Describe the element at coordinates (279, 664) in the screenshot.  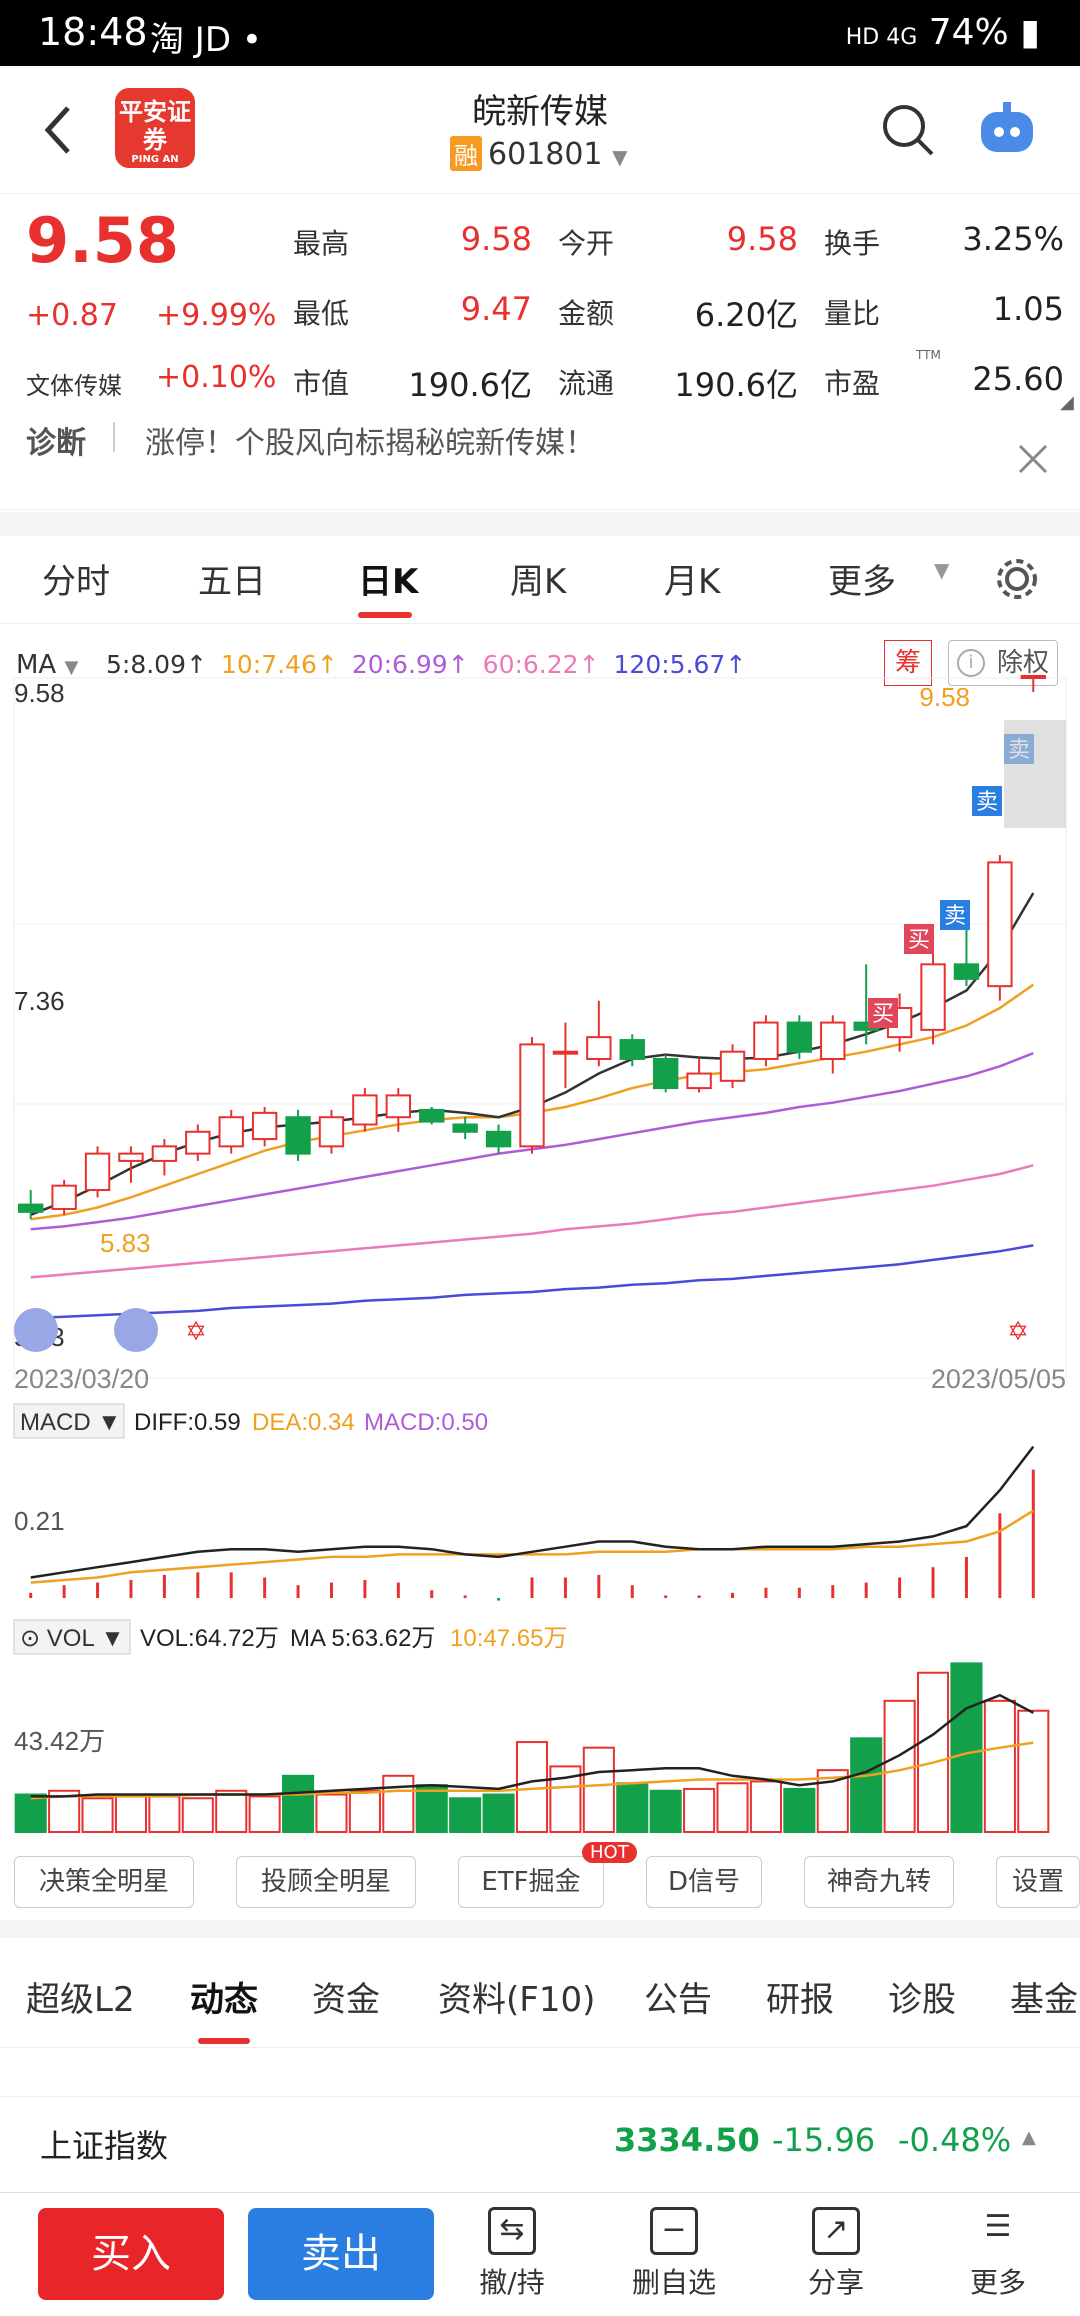
I see `ma-legend-1: 10:7.46↑` at that location.